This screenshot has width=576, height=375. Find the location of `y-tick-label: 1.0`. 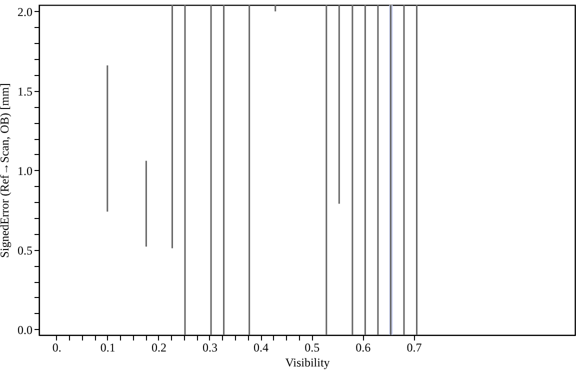

y-tick-label: 1.0 is located at coordinates (25, 171).